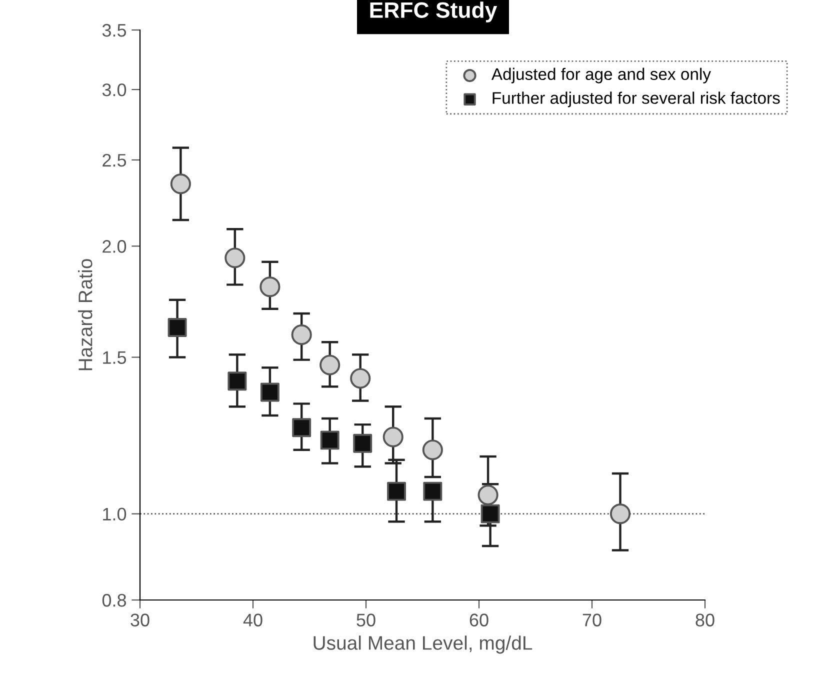  Describe the element at coordinates (114, 357) in the screenshot. I see `y-tick-label: 1.5` at that location.